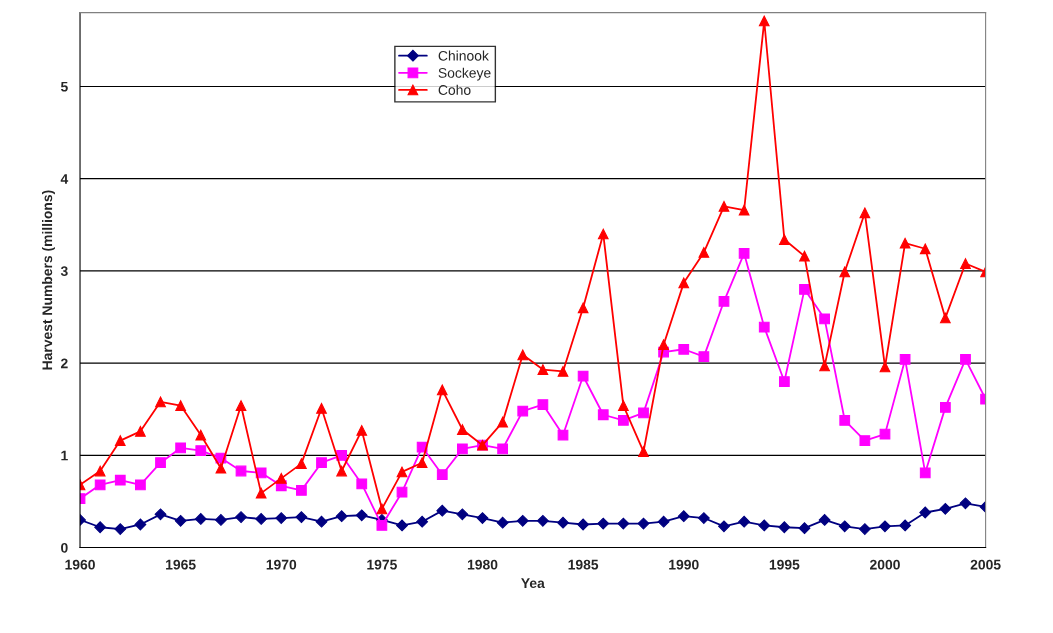 The image size is (1053, 633). Describe the element at coordinates (463, 55) in the screenshot. I see `legend-label: Chinook` at that location.